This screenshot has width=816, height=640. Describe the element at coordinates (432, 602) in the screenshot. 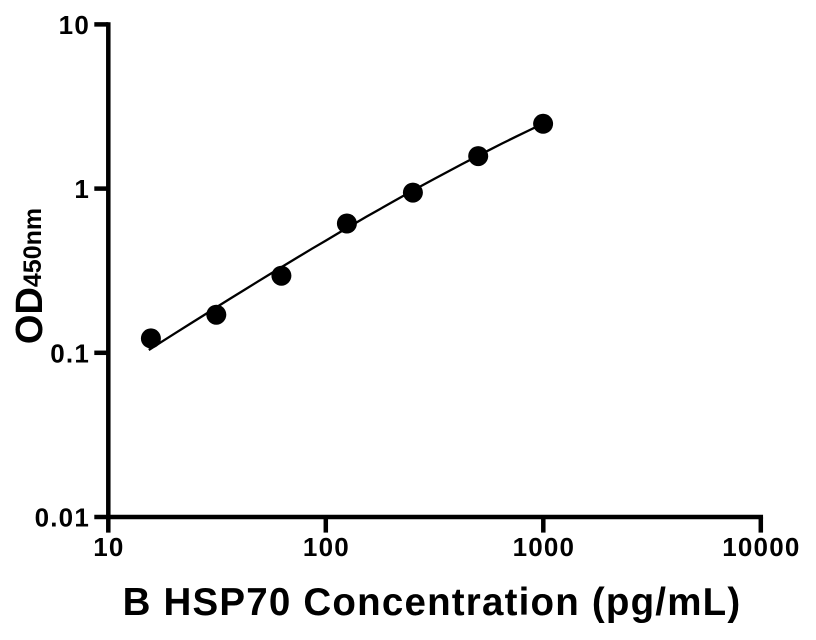

I see `svg-text: B HSP70 Concentration (pg/mL)` at that location.